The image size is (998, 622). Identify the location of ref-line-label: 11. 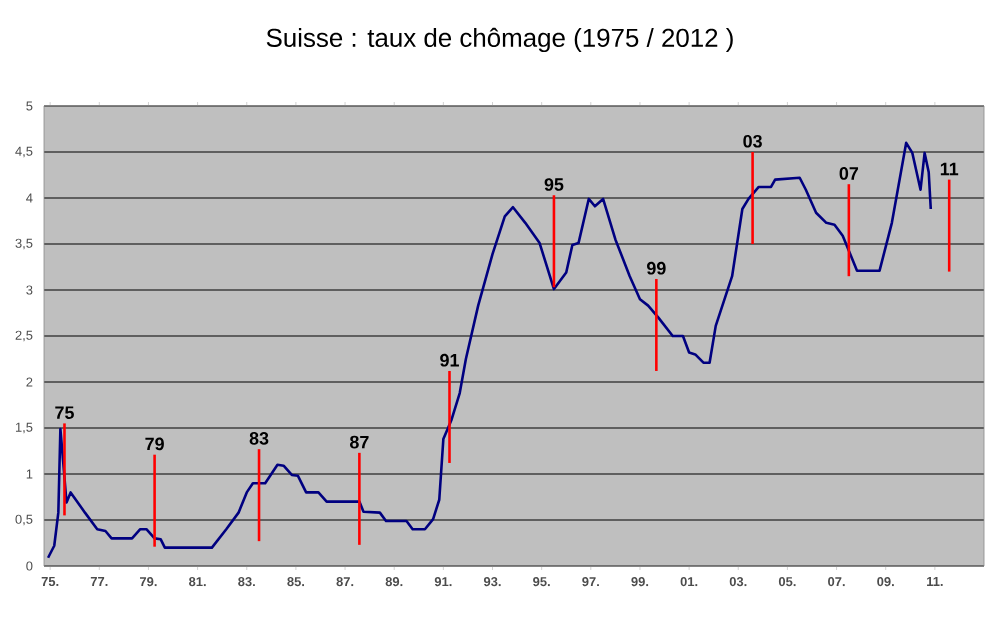
(949, 169).